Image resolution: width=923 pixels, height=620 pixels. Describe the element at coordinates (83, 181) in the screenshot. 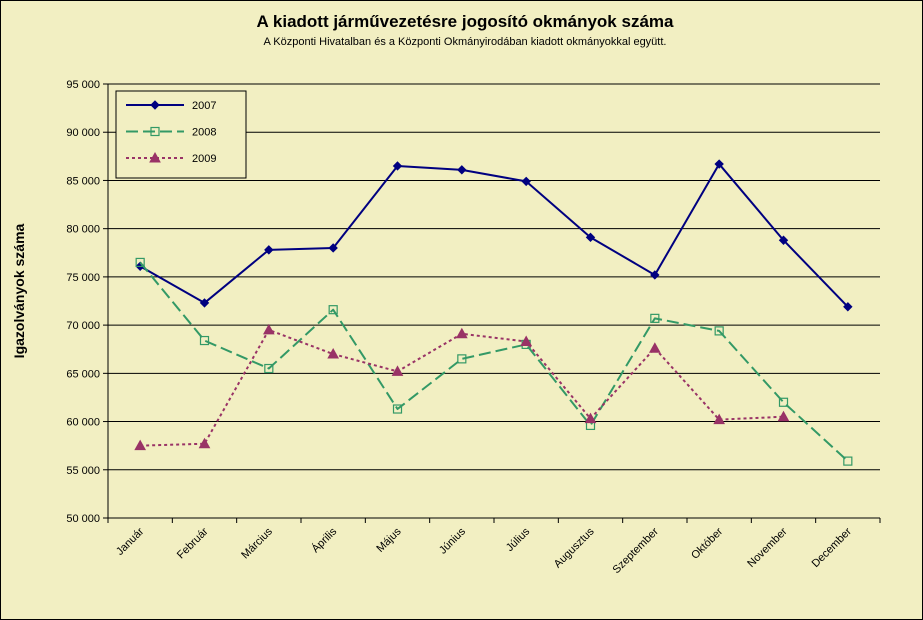

I see `y-tick-label: 85 000` at that location.